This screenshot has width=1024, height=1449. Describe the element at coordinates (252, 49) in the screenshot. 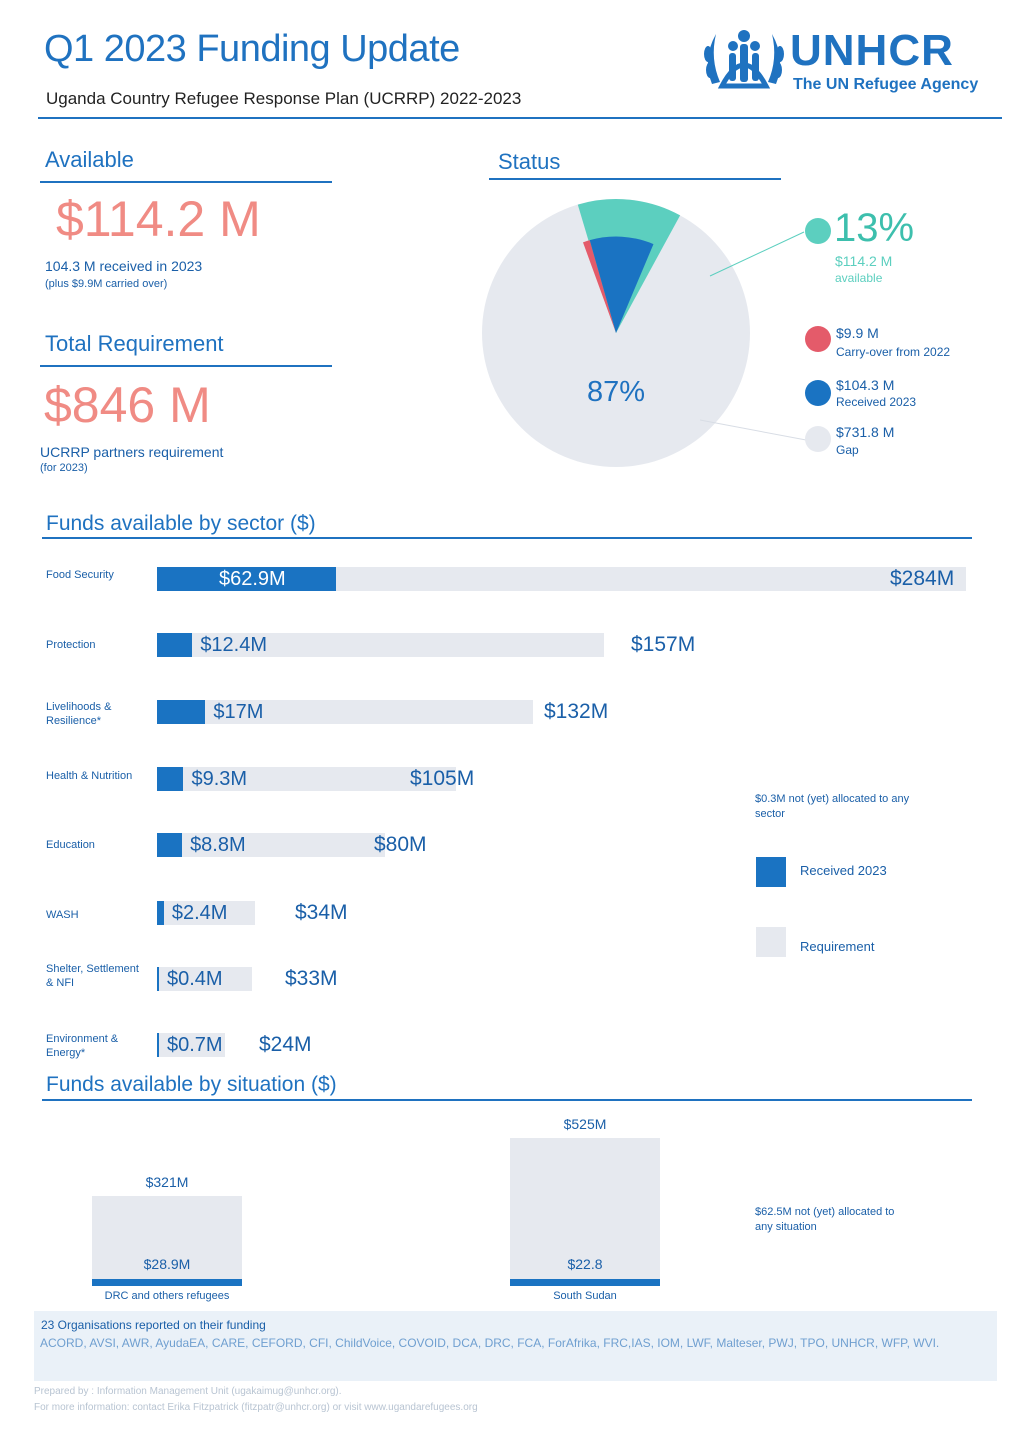

I see `page-title: Q1 2023 Funding Update` at that location.